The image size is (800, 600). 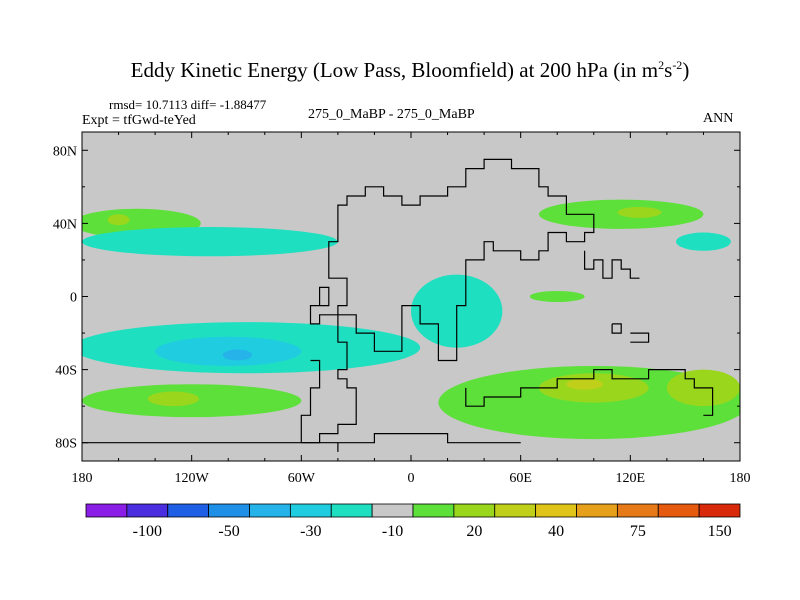 I want to click on x-tick-label-6: 180, so click(x=740, y=478).